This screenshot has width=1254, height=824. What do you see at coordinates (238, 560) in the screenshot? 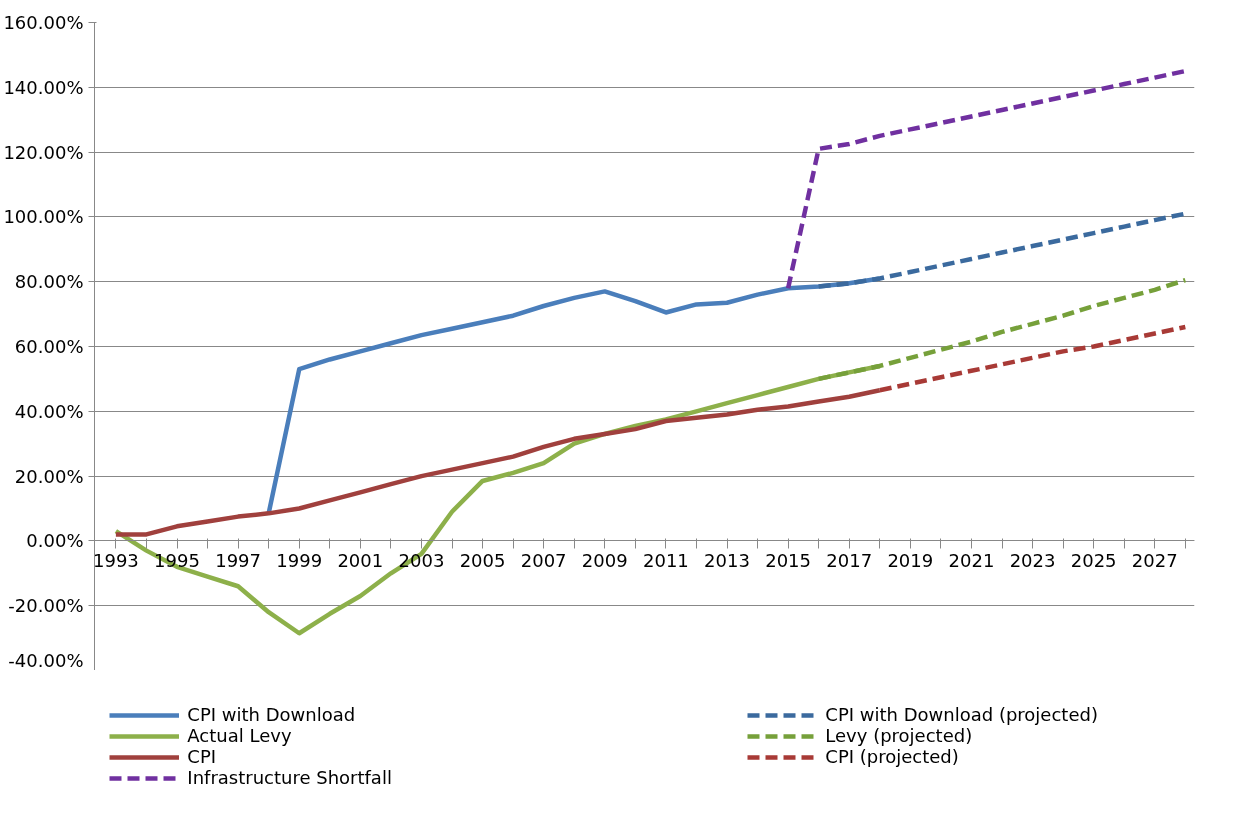
I see `x-tick-label: 1997` at bounding box center [238, 560].